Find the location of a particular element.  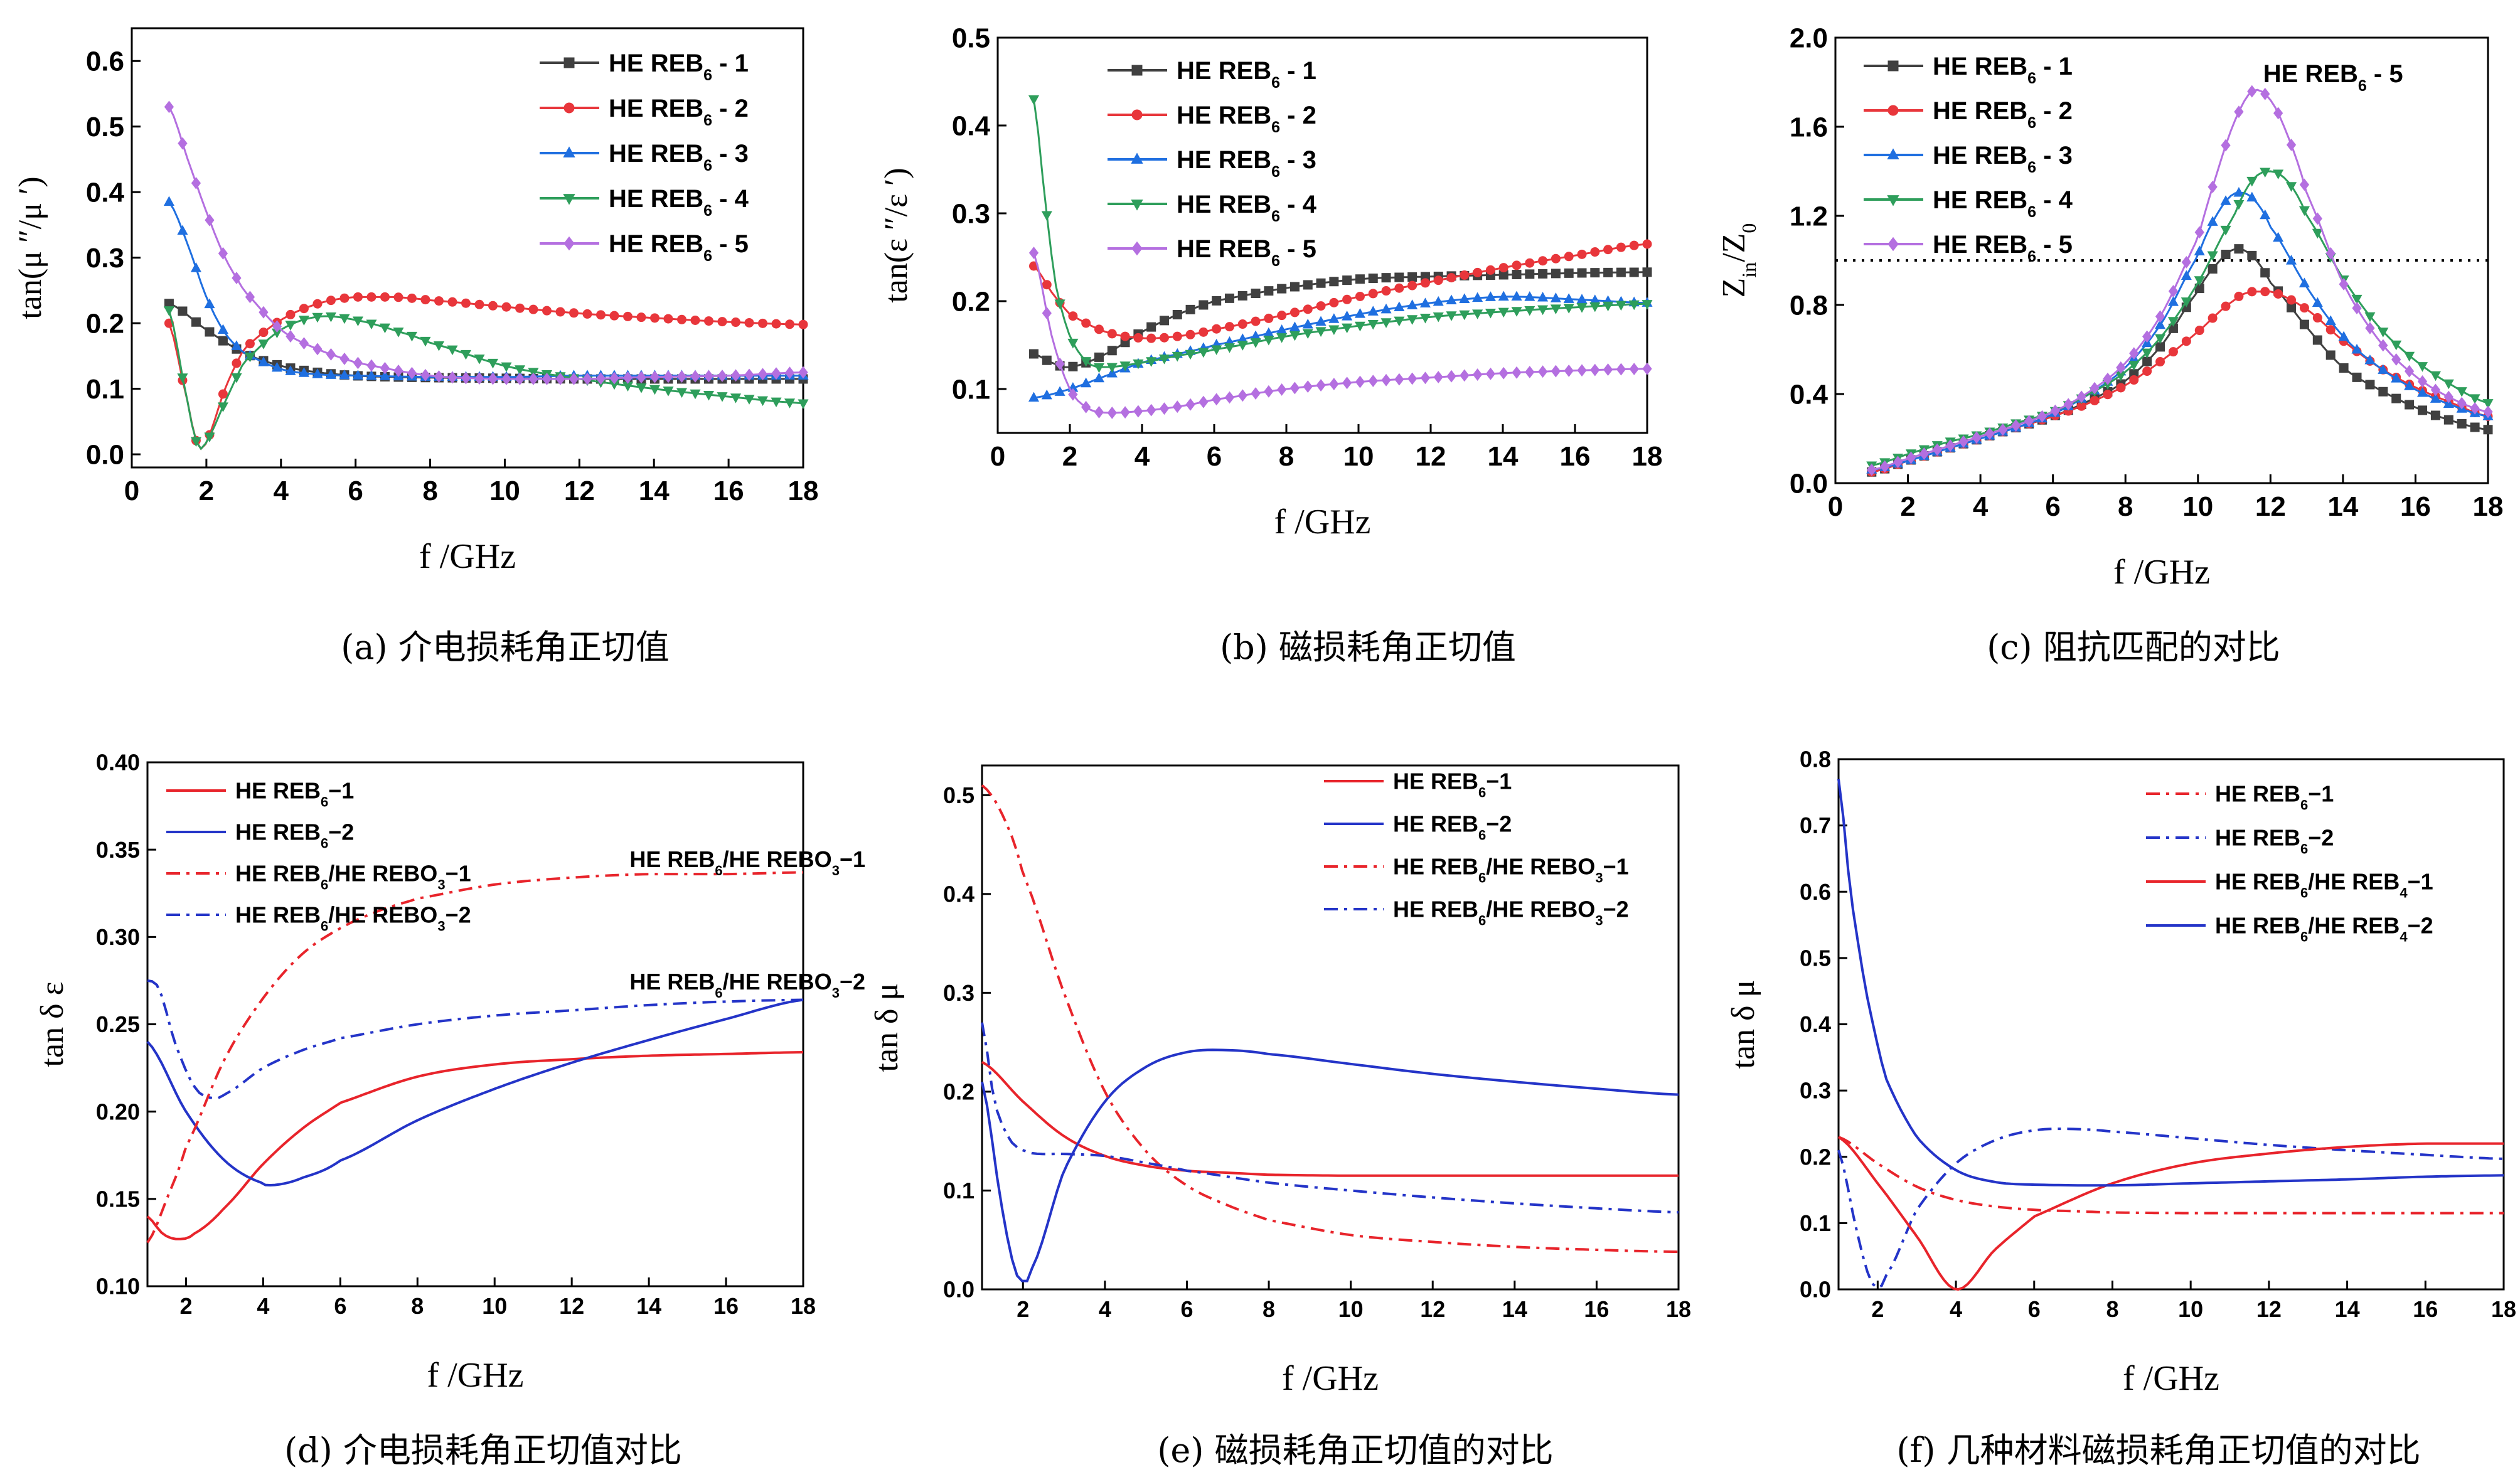

legend-label-a-3: HE REB6 - 3 is located at coordinates (679, 157).